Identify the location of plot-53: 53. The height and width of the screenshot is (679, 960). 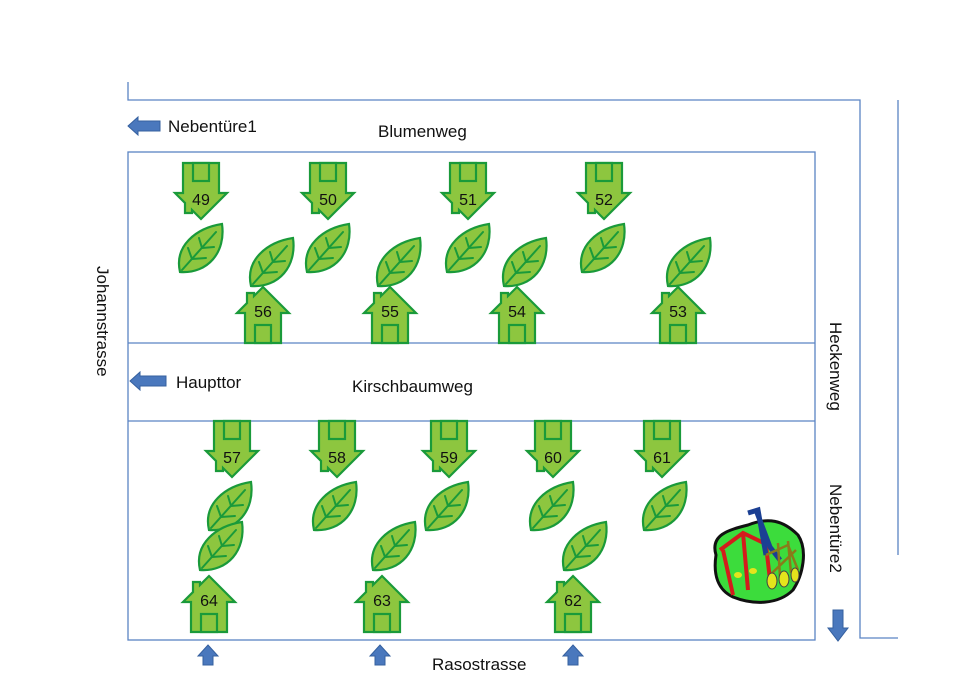
(681, 290).